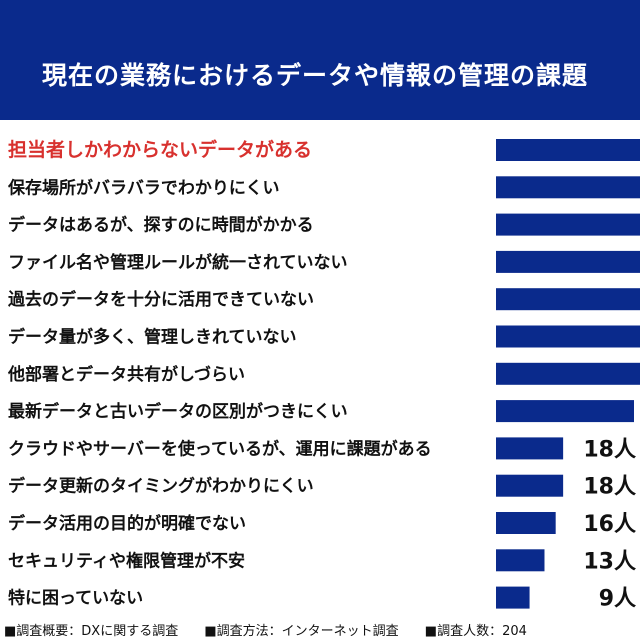 This screenshot has height=640, width=640. Describe the element at coordinates (161, 299) in the screenshot. I see `category-label-4: 過去のデータを十分に活用できていない` at that location.